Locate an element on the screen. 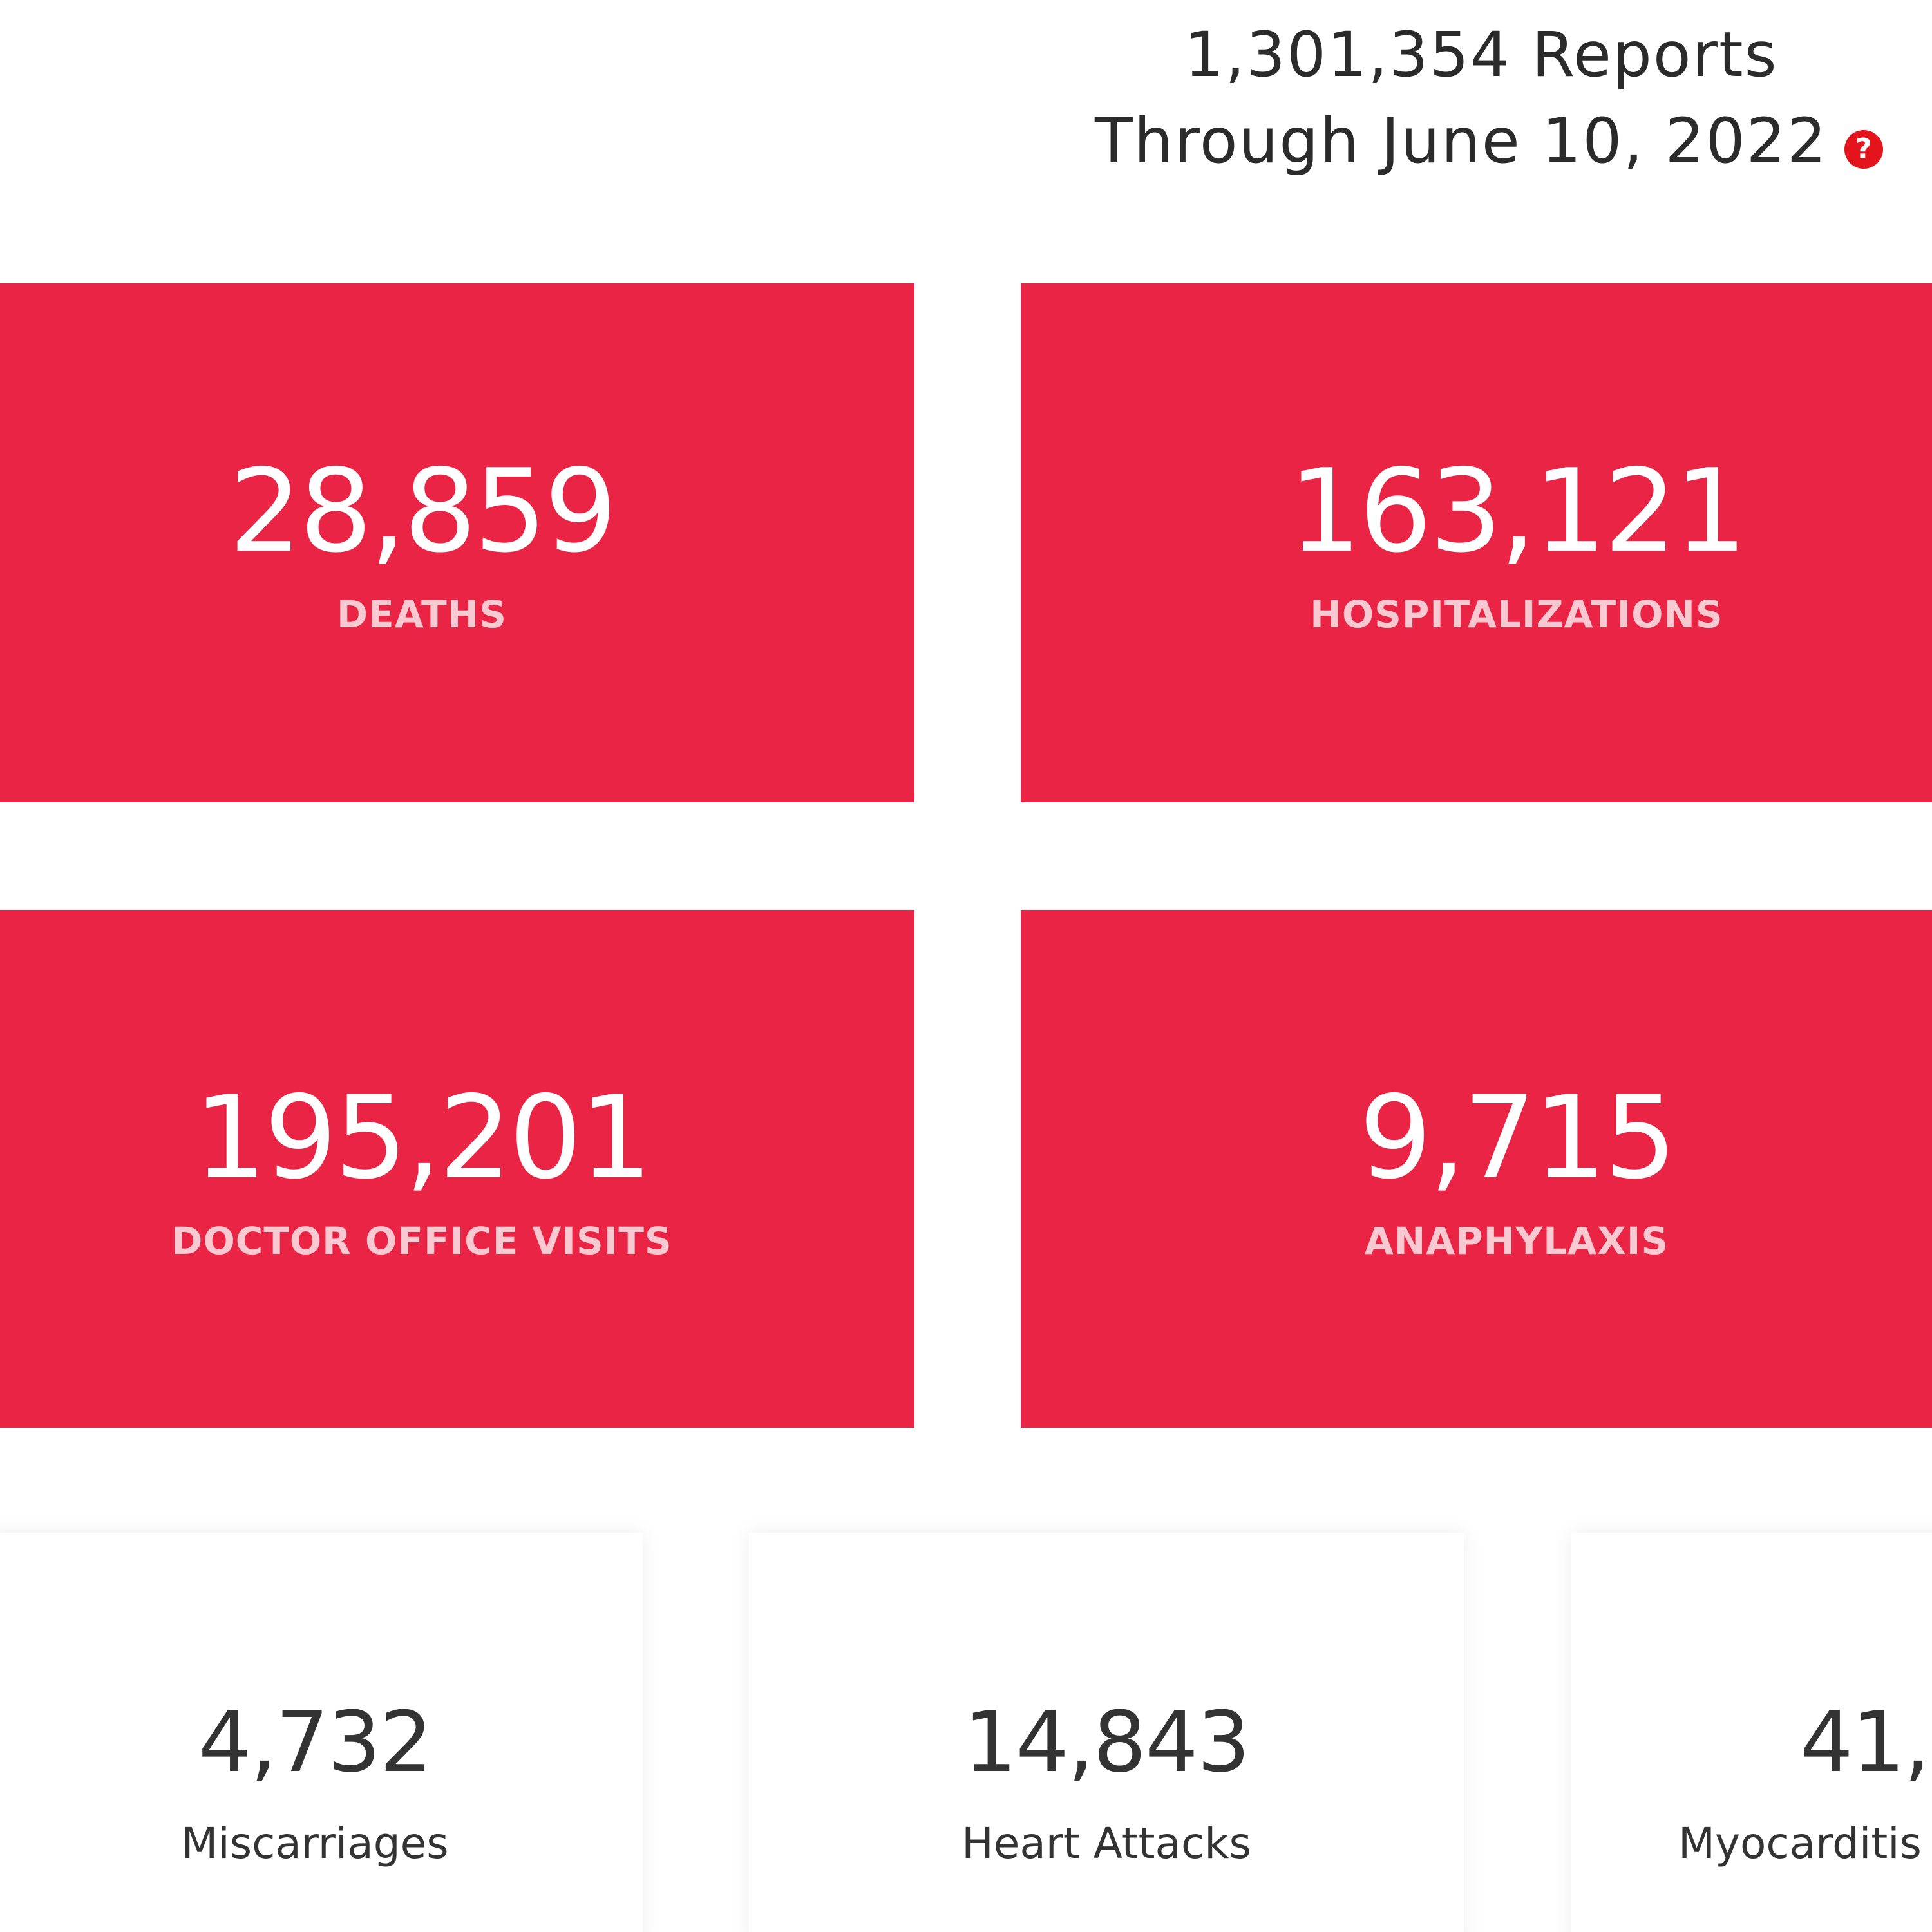 Image resolution: width=1932 pixels, height=1932 pixels. through-date-line: Through June 10, 2022? is located at coordinates (1489, 141).